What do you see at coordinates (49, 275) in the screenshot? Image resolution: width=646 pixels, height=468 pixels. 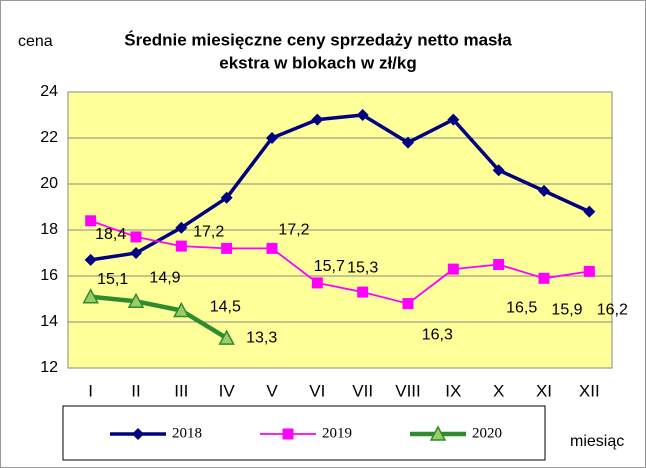 I see `y-tick-label: 16` at bounding box center [49, 275].